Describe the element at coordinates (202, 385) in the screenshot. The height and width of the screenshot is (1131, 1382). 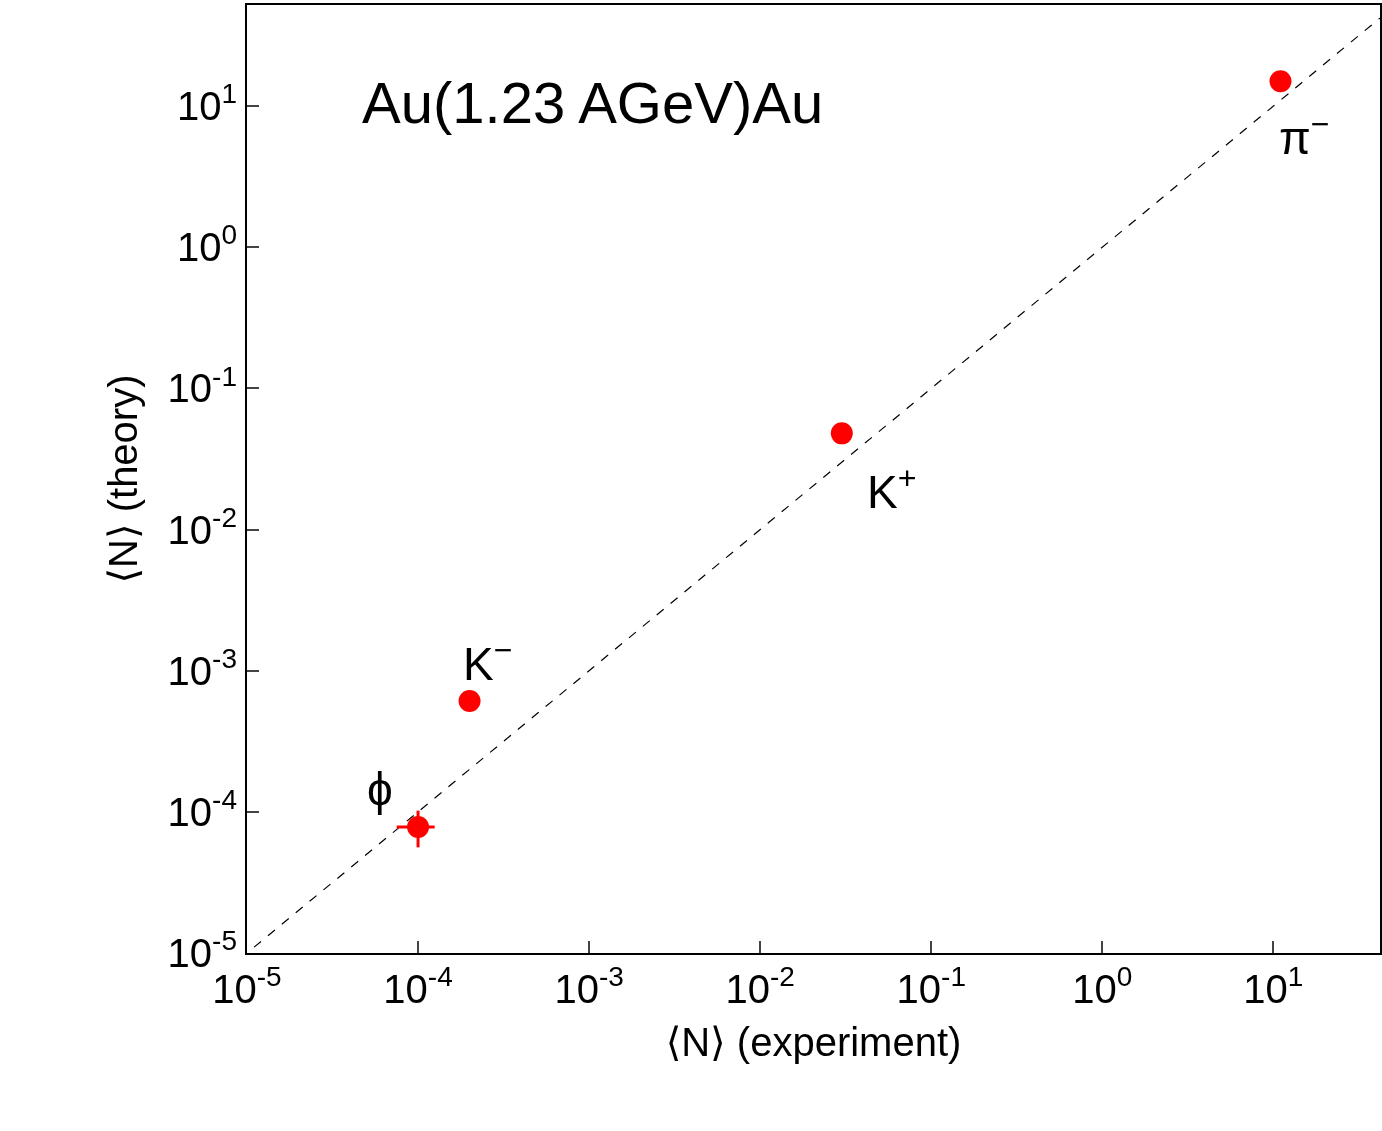
I see `y-tick-label: 10$^{-1}$` at that location.